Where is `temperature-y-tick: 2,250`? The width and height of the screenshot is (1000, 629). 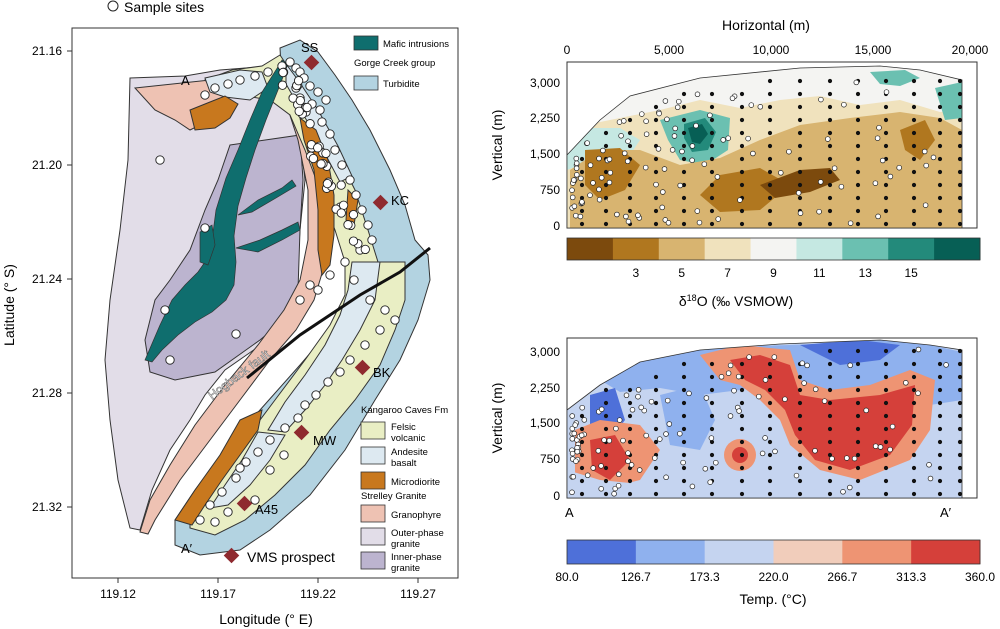 temperature-y-tick: 2,250 is located at coordinates (545, 388).